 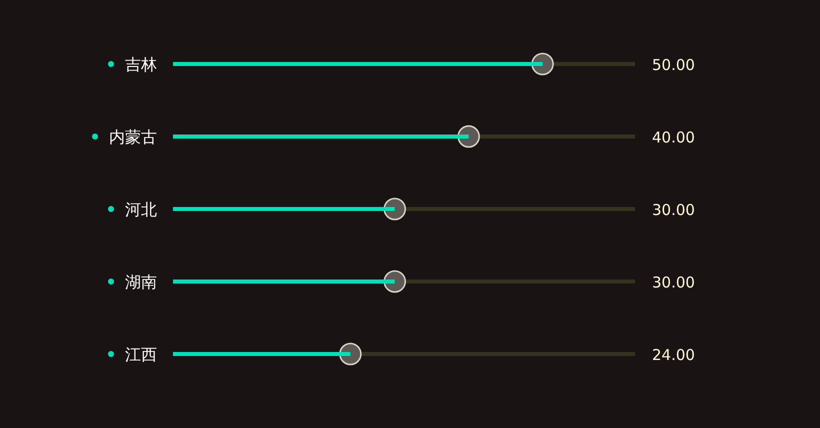 I want to click on data-label: 40.00, so click(x=673, y=137).